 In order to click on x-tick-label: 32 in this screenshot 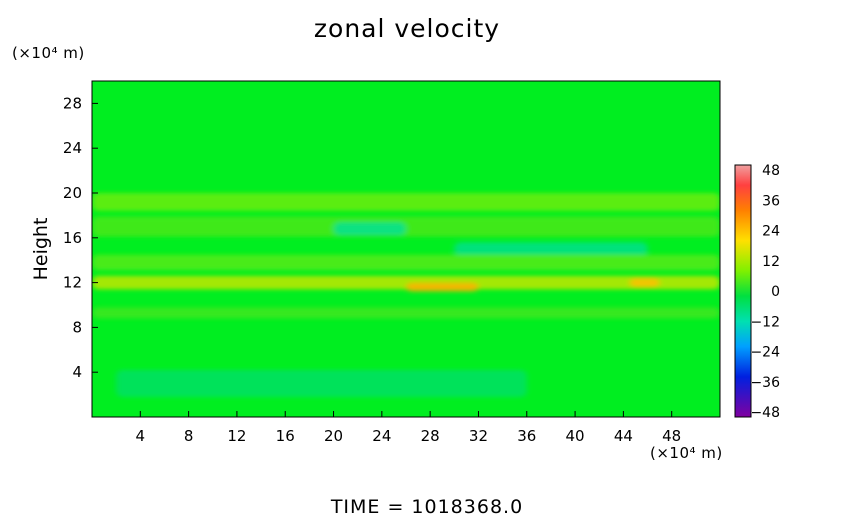, I will do `click(478, 436)`.